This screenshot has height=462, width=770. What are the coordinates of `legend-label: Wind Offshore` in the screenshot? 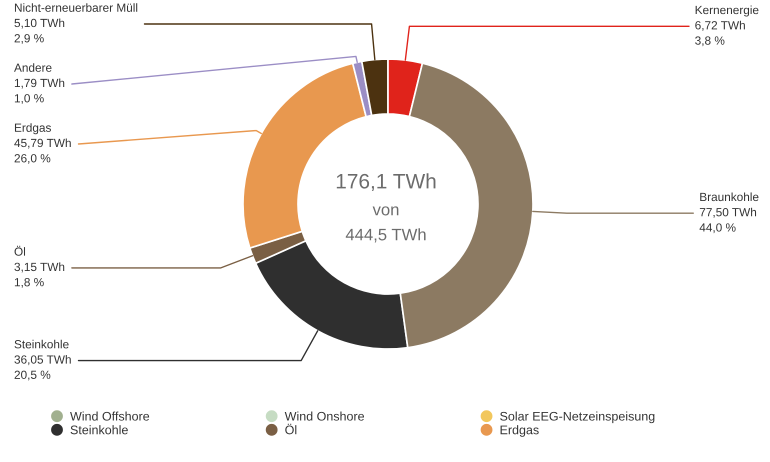 It's located at (110, 416).